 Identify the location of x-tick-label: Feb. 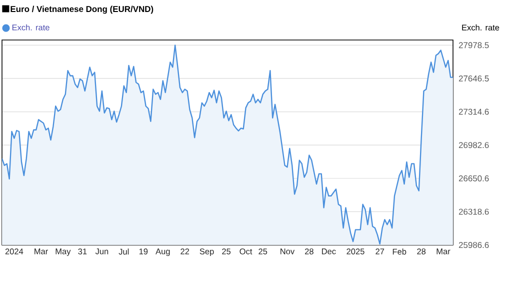
(399, 251).